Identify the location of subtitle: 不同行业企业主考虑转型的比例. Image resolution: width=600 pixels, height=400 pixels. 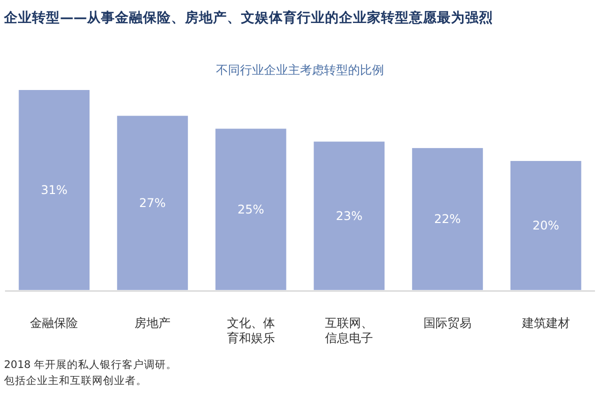
(300, 70).